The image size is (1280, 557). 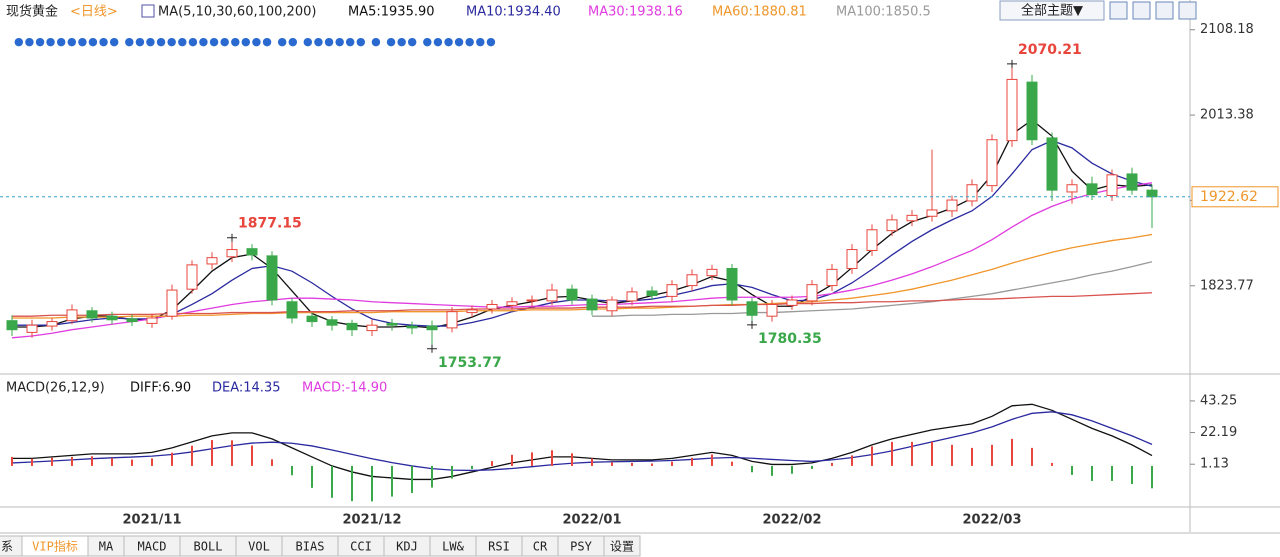 What do you see at coordinates (581, 547) in the screenshot?
I see `tab-label: PSY` at bounding box center [581, 547].